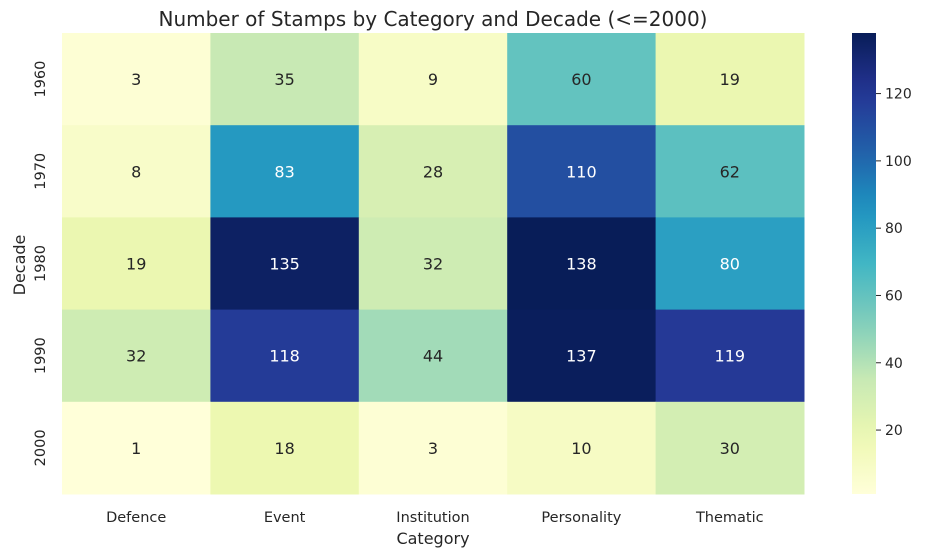 The image size is (927, 558). Describe the element at coordinates (41, 79) in the screenshot. I see `y-tick-label: 1960` at that location.